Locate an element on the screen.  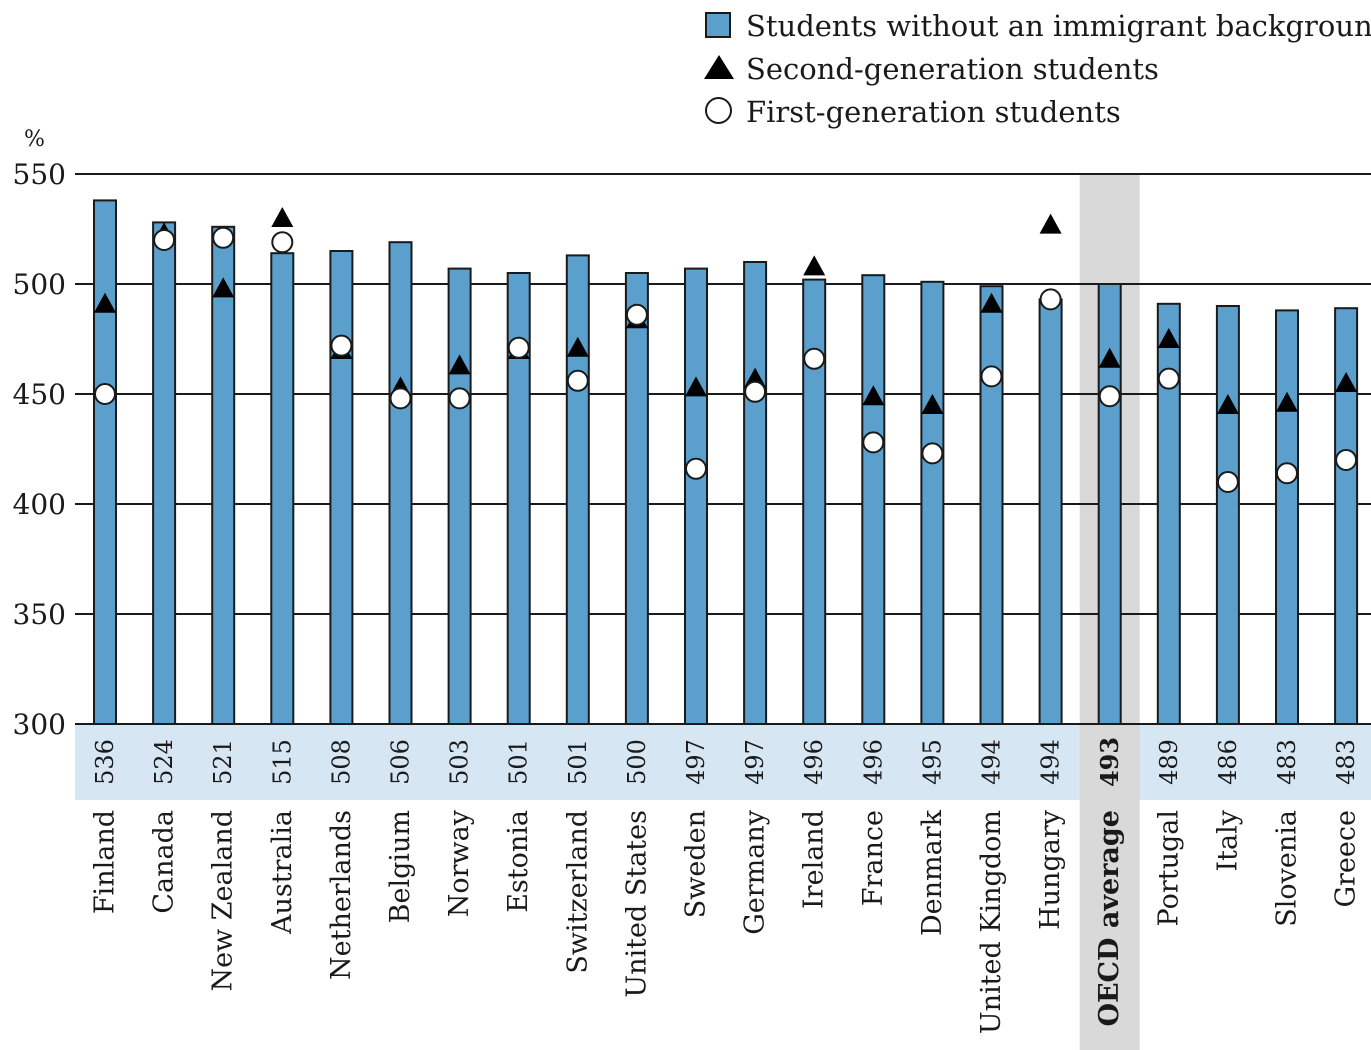
category-label: Greece is located at coordinates (1346, 859).